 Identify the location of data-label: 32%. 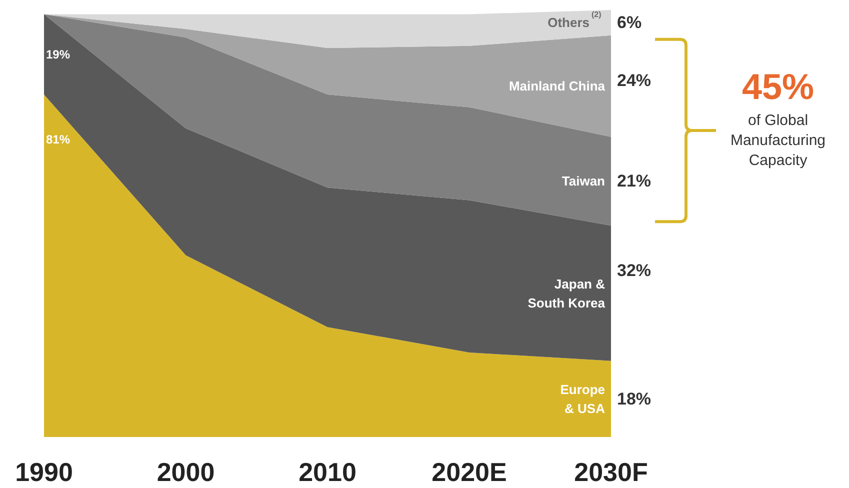
(634, 270).